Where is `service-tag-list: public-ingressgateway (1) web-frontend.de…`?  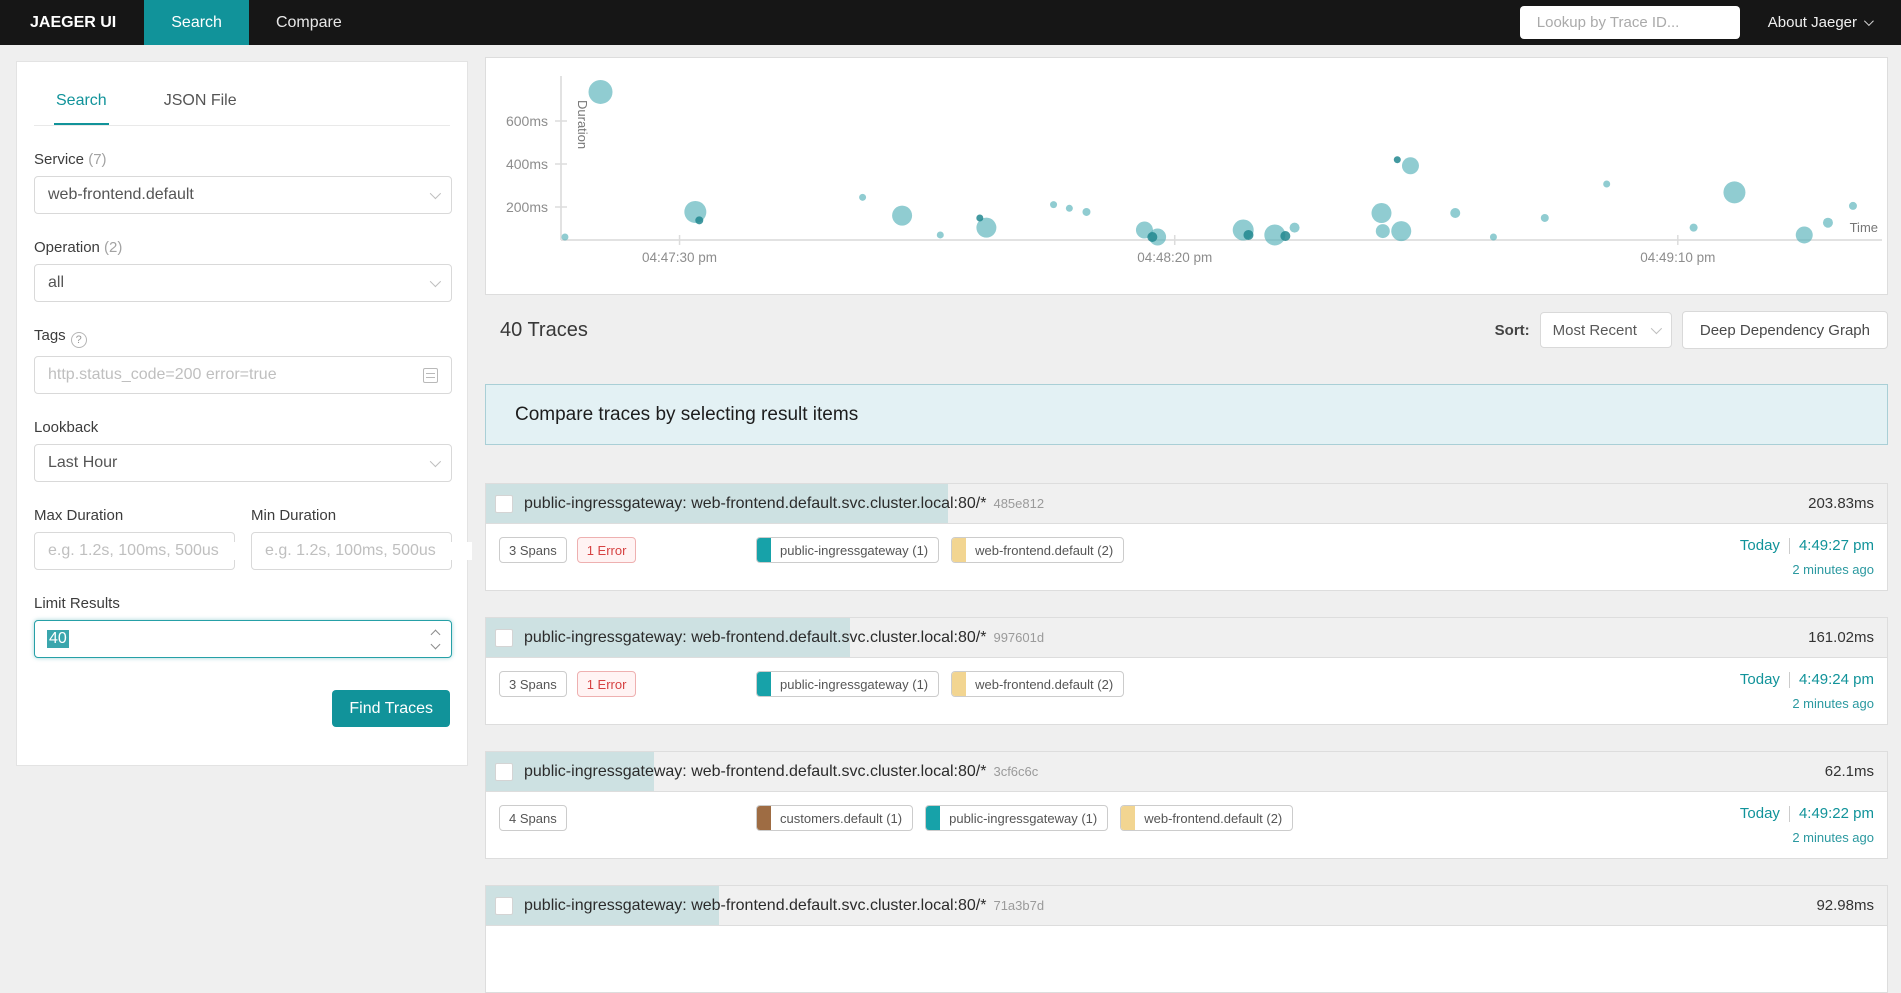 service-tag-list: public-ingressgateway (1) web-frontend.de… is located at coordinates (940, 684).